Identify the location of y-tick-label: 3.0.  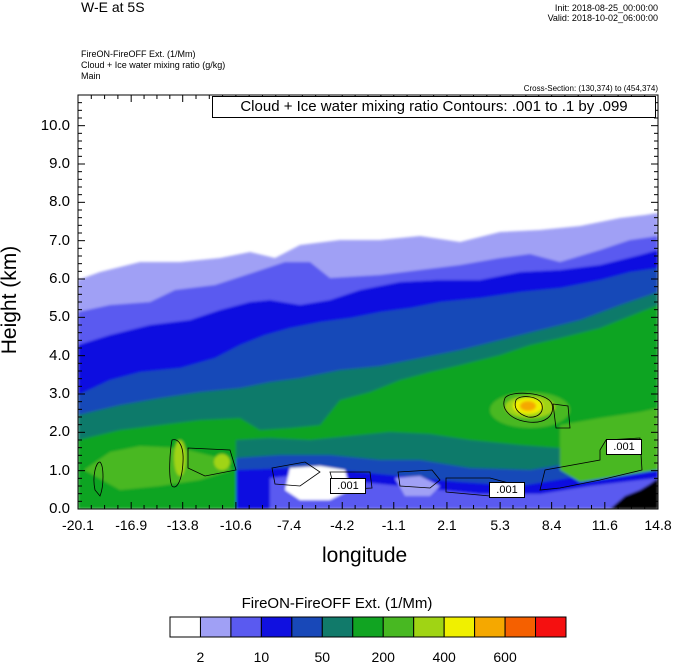
(59, 393).